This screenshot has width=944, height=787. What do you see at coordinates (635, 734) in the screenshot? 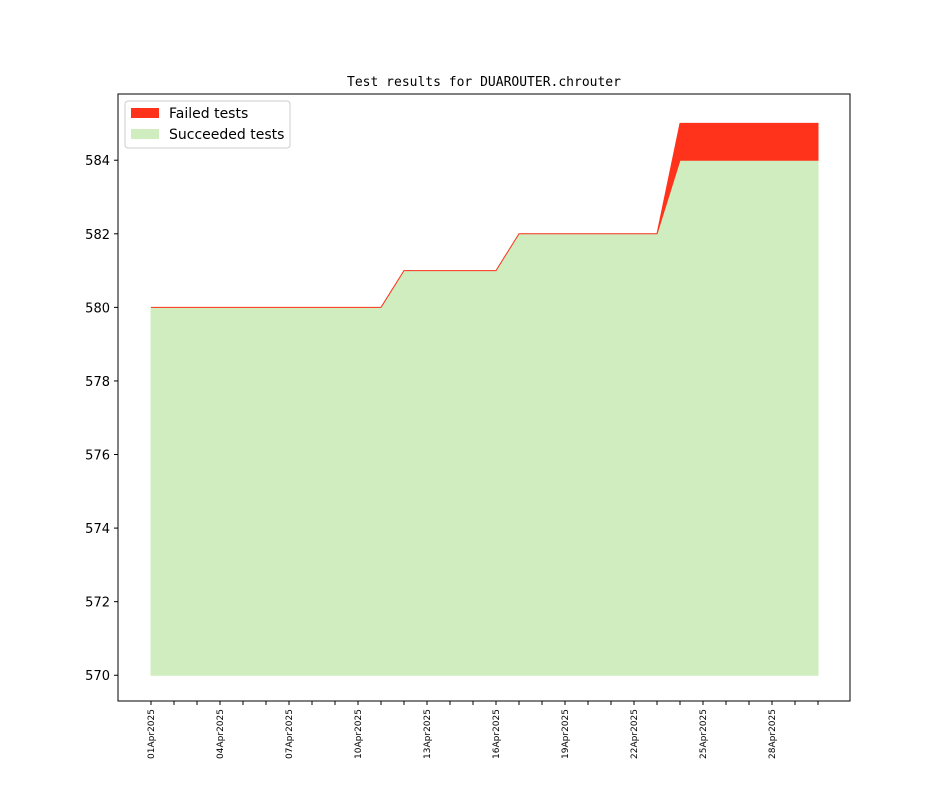
I see `x-tick-label: 22Apr2025` at bounding box center [635, 734].